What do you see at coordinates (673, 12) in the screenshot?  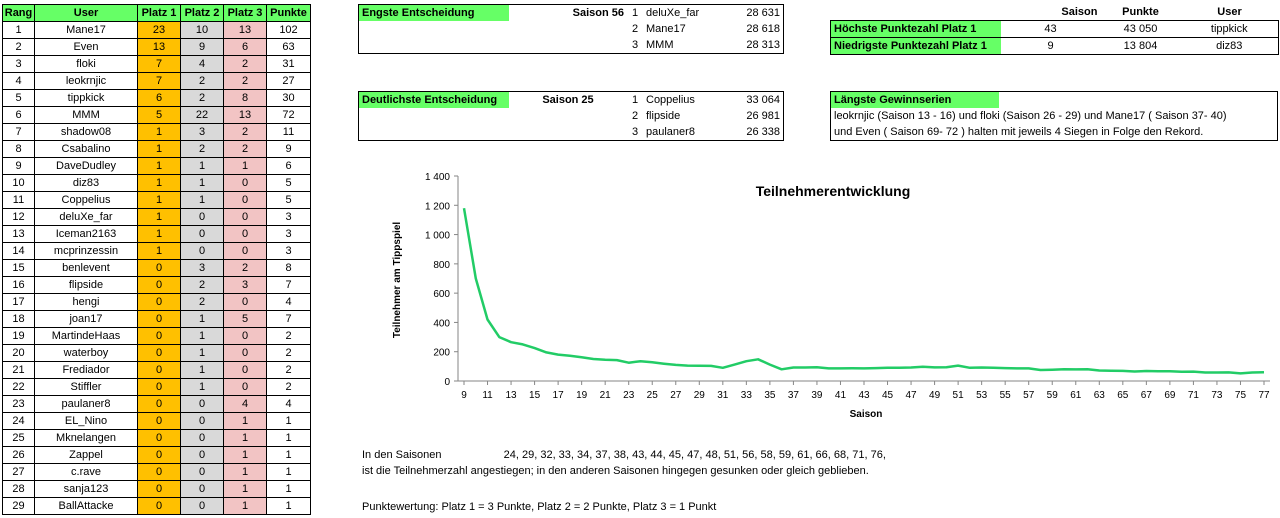 I see `closest-user-1: deluXe_far` at bounding box center [673, 12].